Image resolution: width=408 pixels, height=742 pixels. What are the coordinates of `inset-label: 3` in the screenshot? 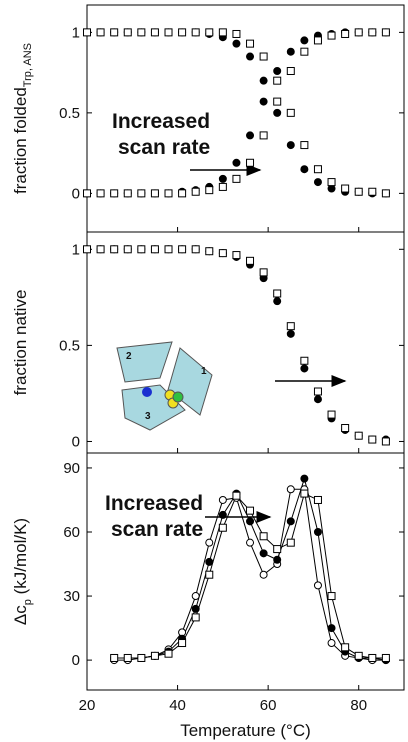 It's located at (148, 416).